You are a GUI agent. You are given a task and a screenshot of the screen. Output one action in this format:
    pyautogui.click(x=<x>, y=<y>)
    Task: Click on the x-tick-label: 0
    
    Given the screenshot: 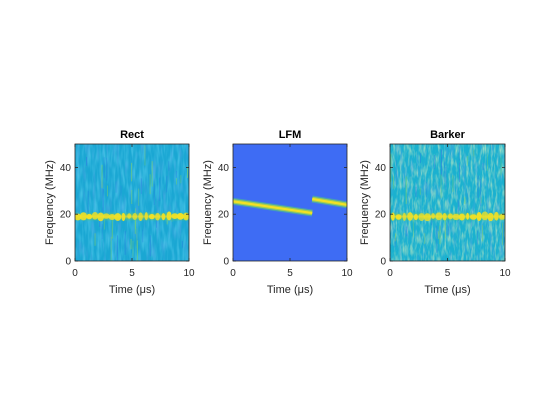 What is the action you would take?
    pyautogui.click(x=75, y=273)
    